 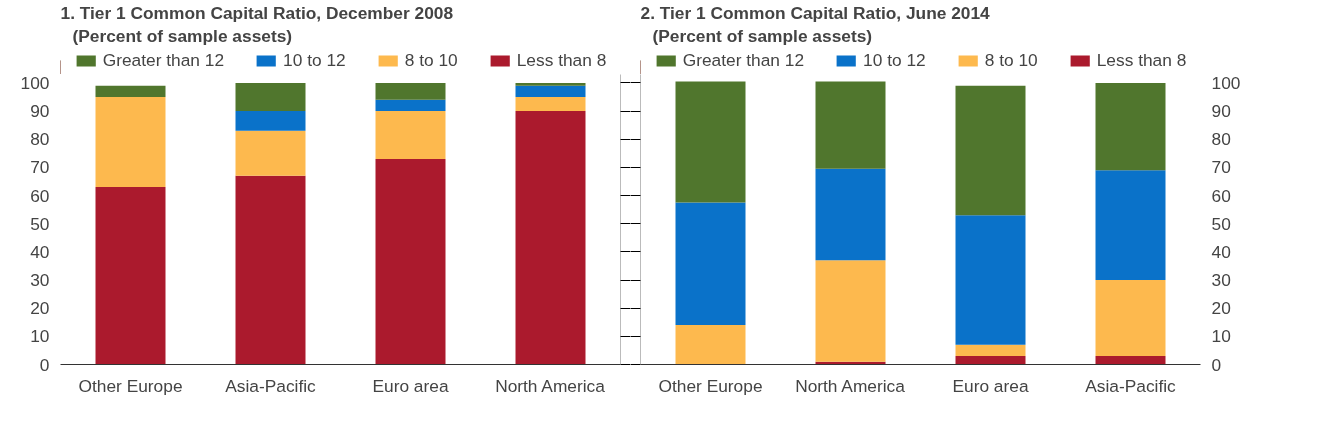 I want to click on y-tick-label: 60, so click(x=40, y=195).